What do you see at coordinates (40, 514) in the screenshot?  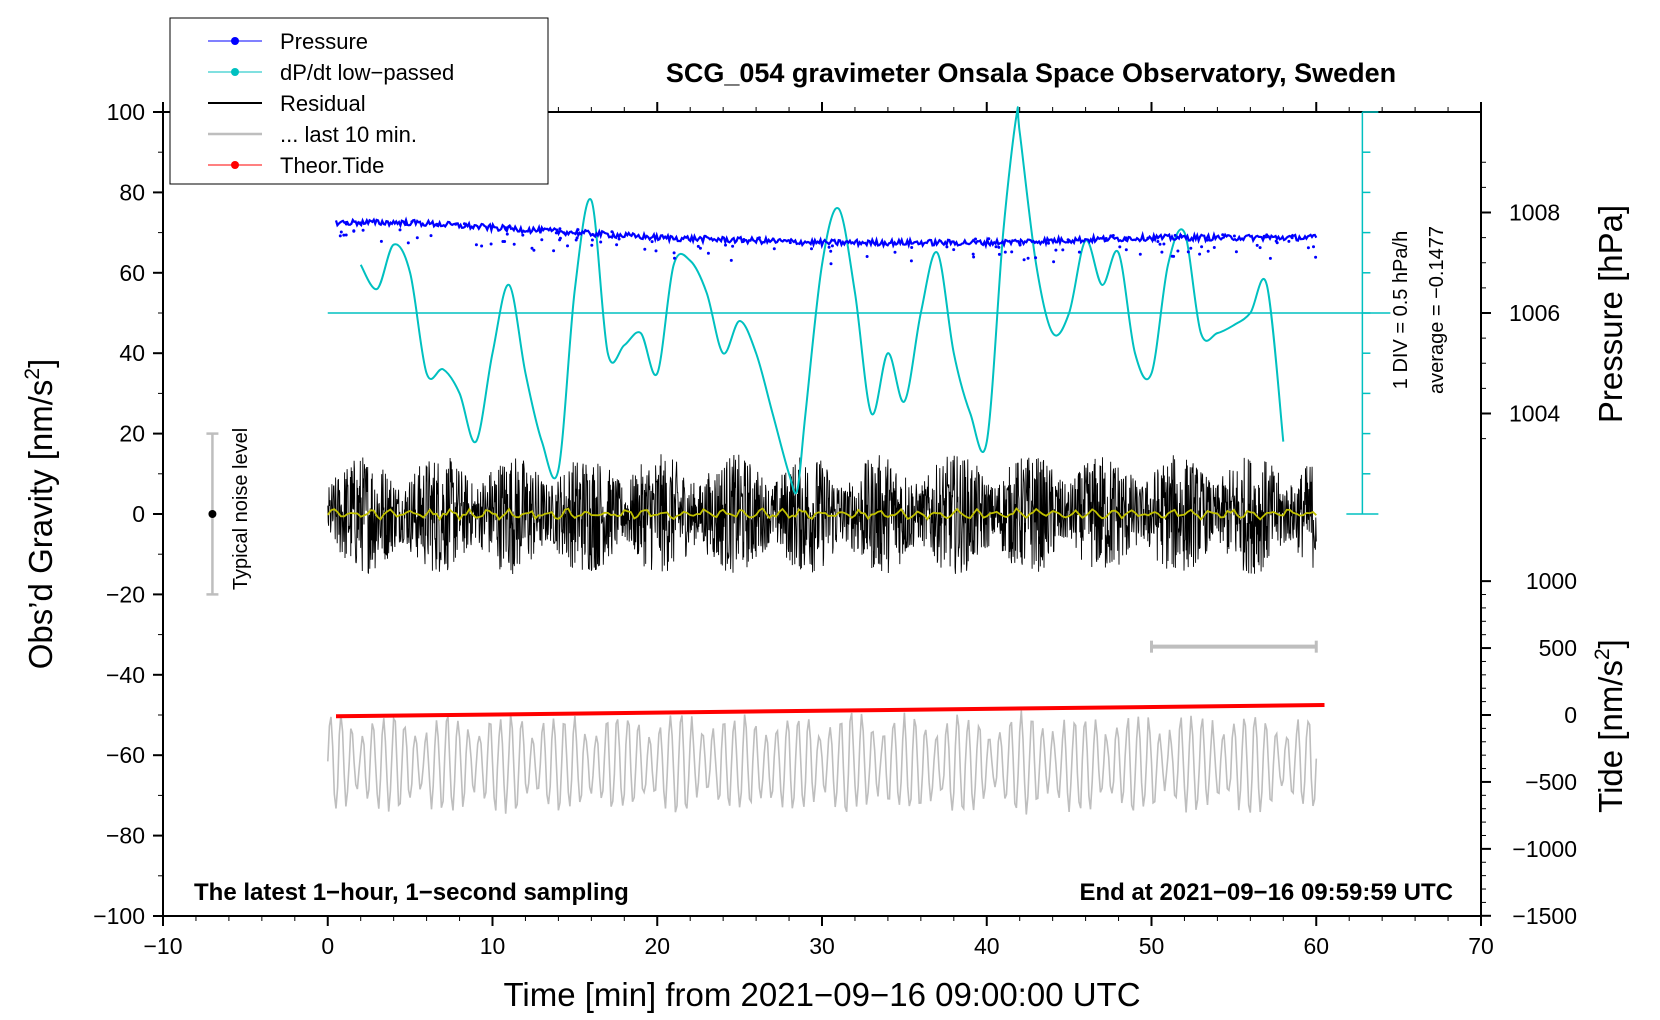 I see `y-axis-label: Obs’d Gravity [nm/s2]` at bounding box center [40, 514].